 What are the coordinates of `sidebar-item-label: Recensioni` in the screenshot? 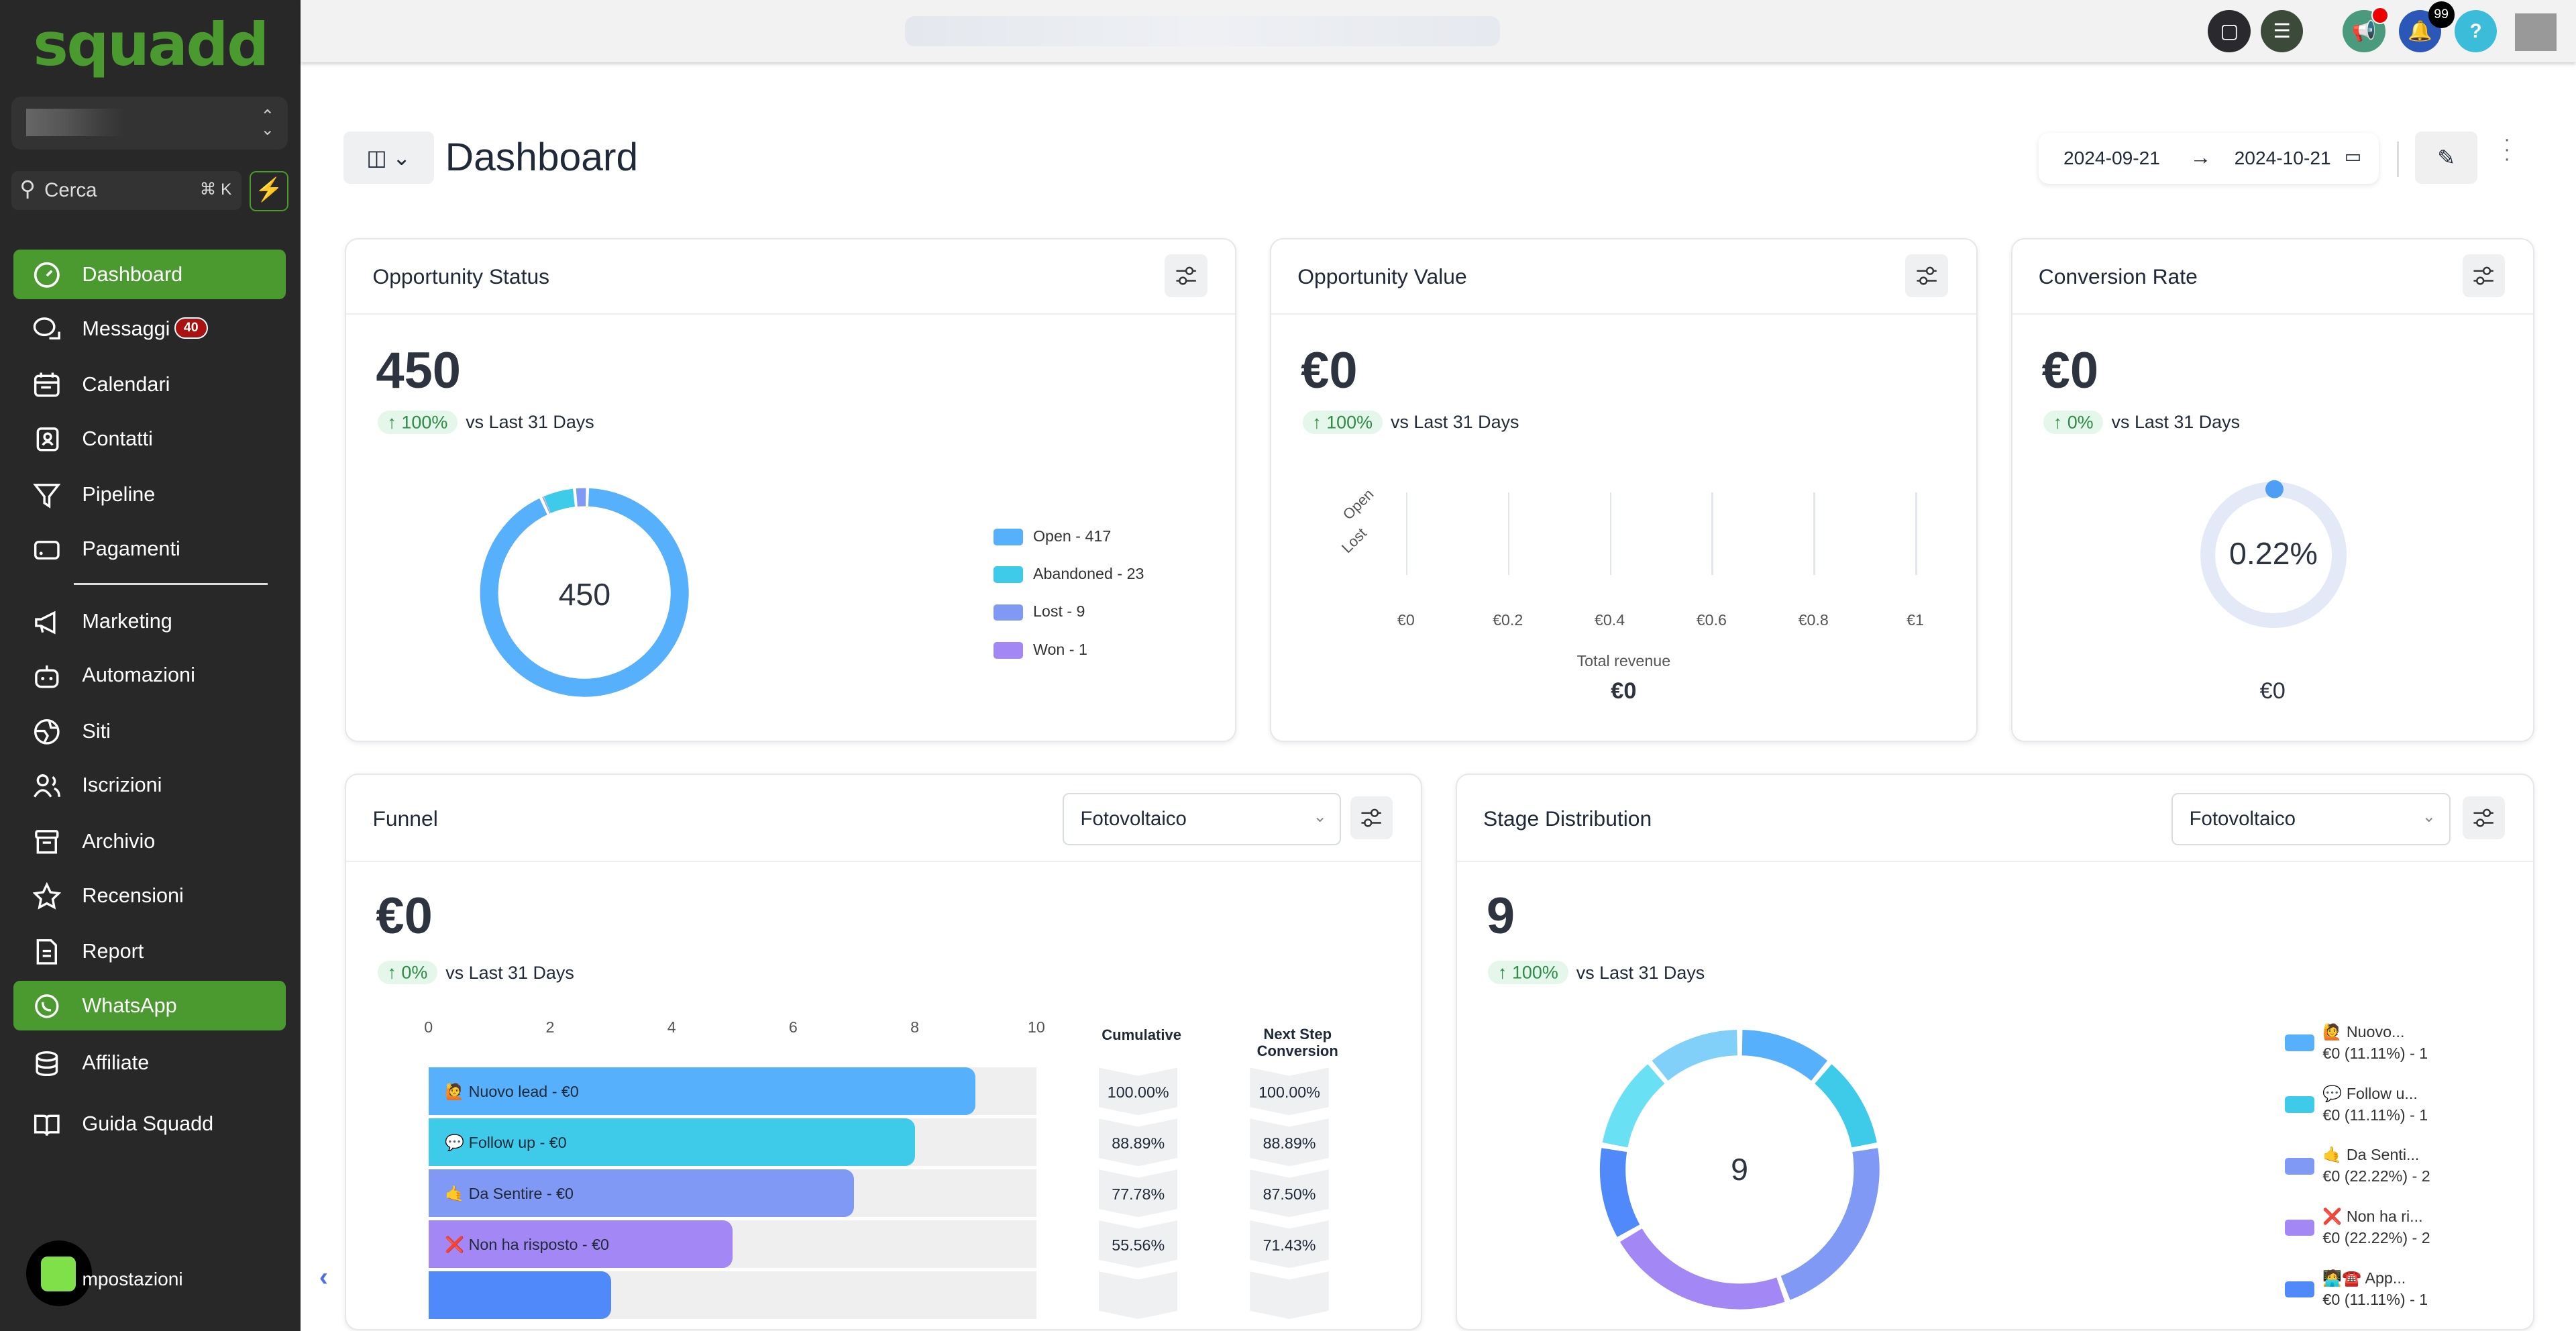 It's located at (133, 895).